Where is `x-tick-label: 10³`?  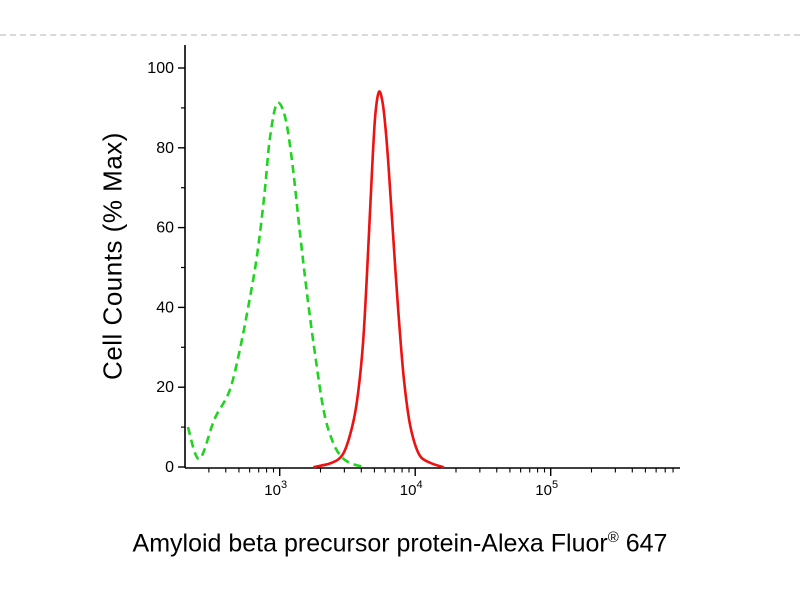
x-tick-label: 10³ is located at coordinates (275, 489).